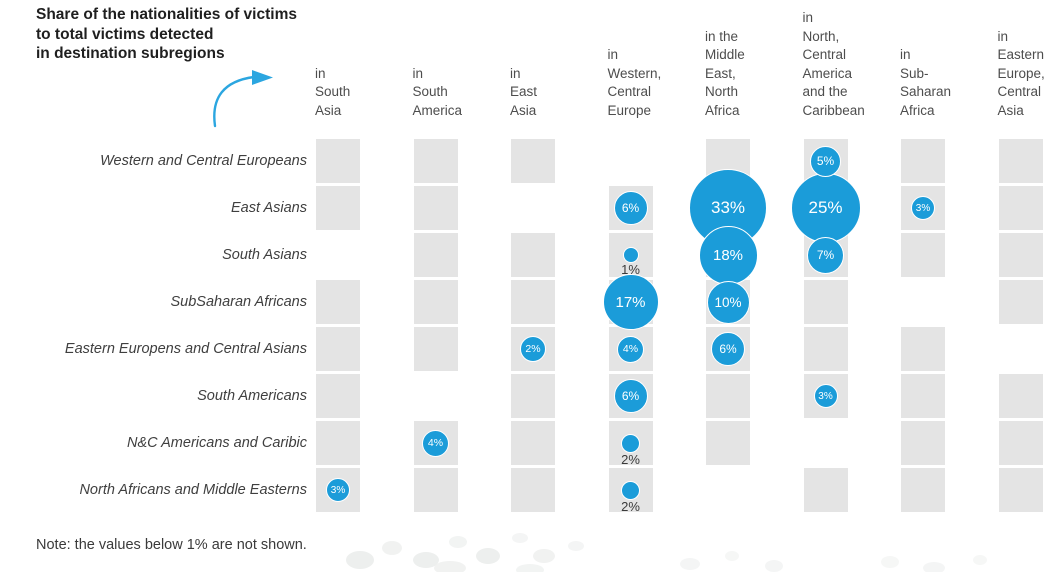 The image size is (1055, 572). Describe the element at coordinates (217, 443) in the screenshot. I see `row-label: N&C Americans and Caribic` at that location.